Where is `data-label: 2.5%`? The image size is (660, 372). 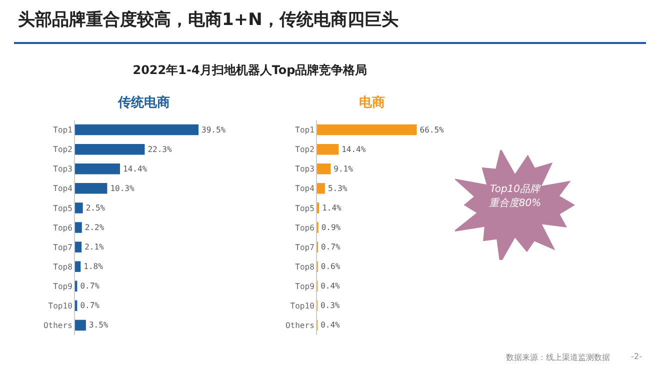 data-label: 2.5% is located at coordinates (96, 207).